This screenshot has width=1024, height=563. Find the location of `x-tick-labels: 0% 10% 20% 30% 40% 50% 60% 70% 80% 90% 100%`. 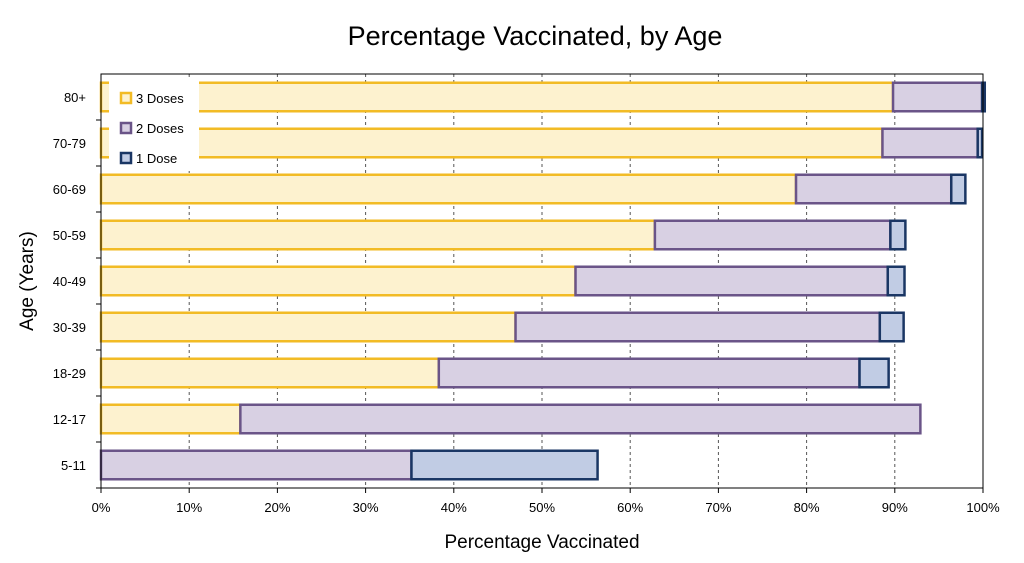

x-tick-labels: 0% 10% 20% 30% 40% 50% 60% 70% 80% 90% 100% is located at coordinates (546, 507).